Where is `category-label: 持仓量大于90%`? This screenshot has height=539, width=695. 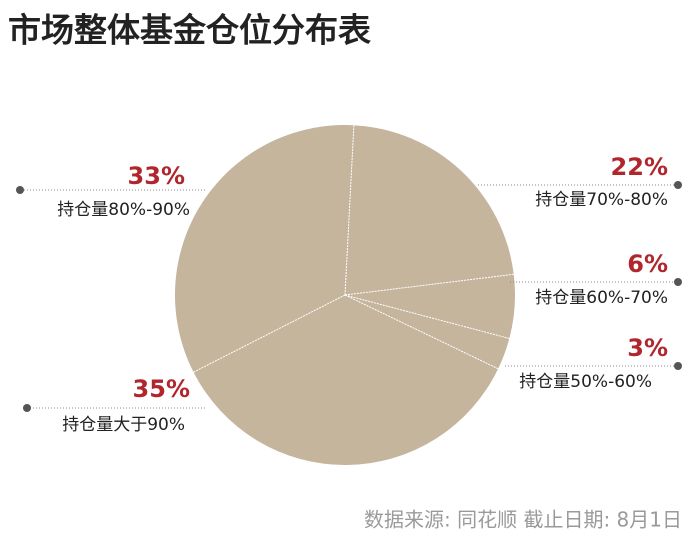 category-label: 持仓量大于90% is located at coordinates (123, 425).